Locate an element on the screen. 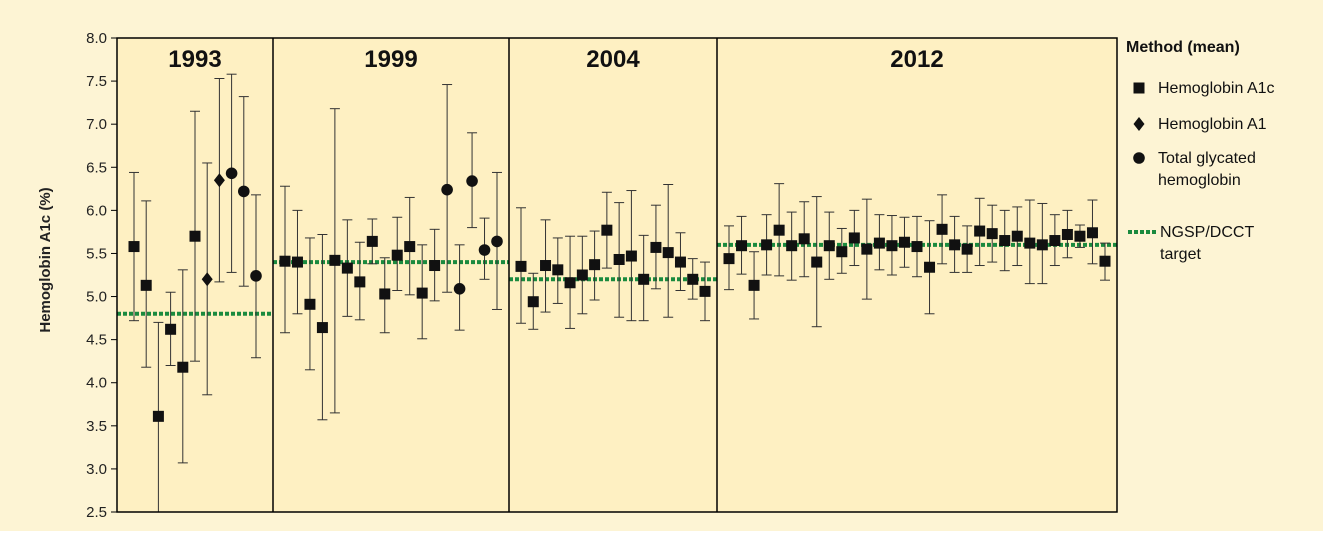 Image resolution: width=1323 pixels, height=552 pixels. y-tick-label: 3.5 is located at coordinates (96, 426).